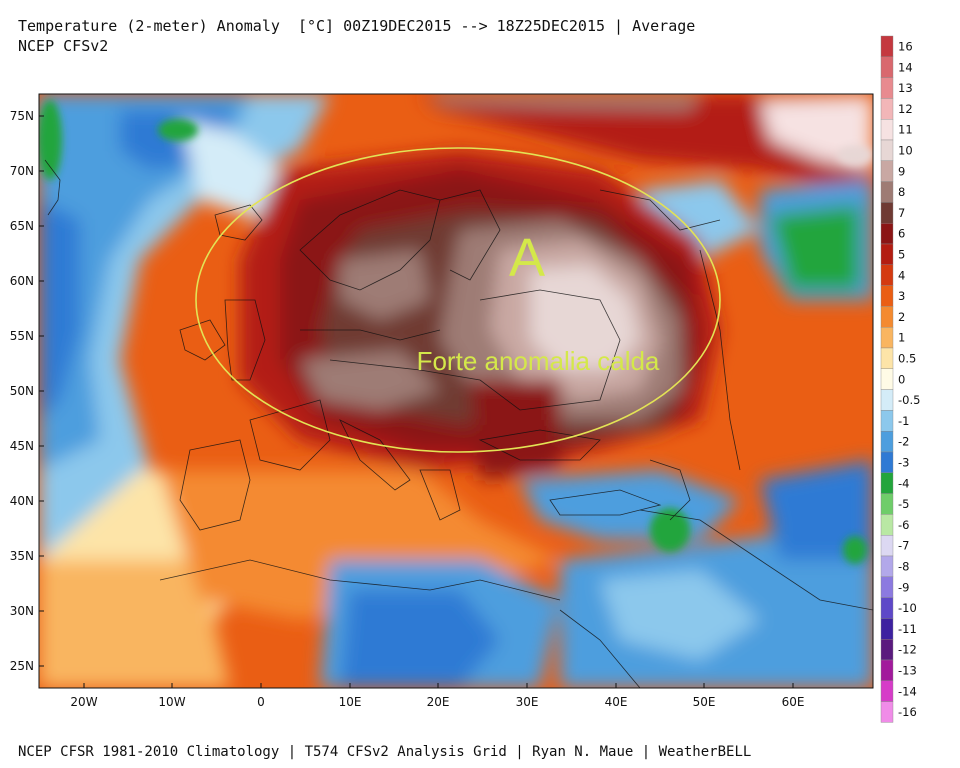 The image size is (960, 768). What do you see at coordinates (907, 608) in the screenshot?
I see `colorbar-label: -10` at bounding box center [907, 608].